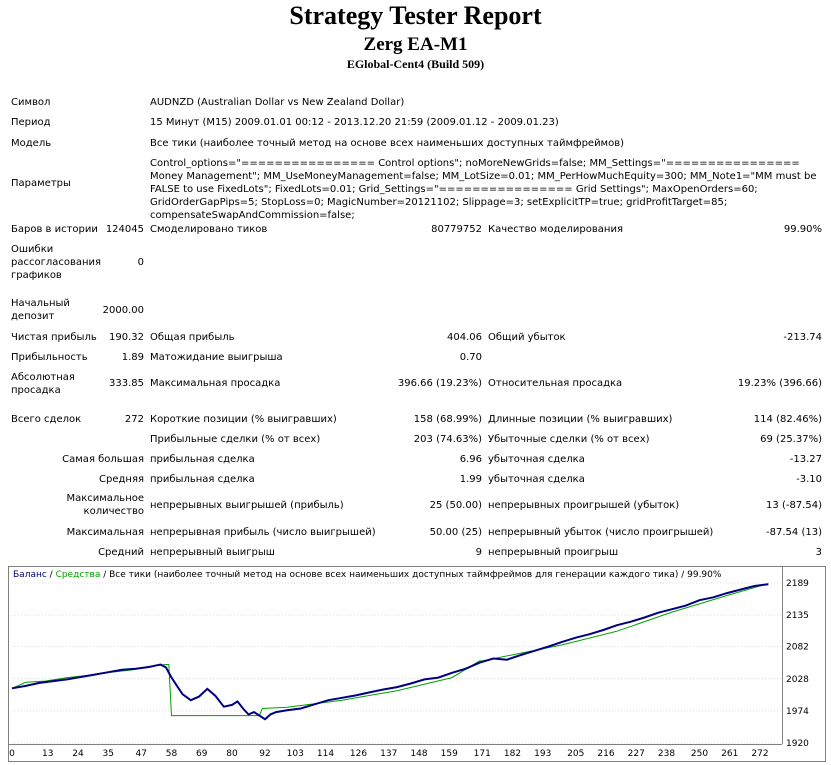 This screenshot has height=765, width=831. I want to click on params-label: Параметры, so click(41, 183).